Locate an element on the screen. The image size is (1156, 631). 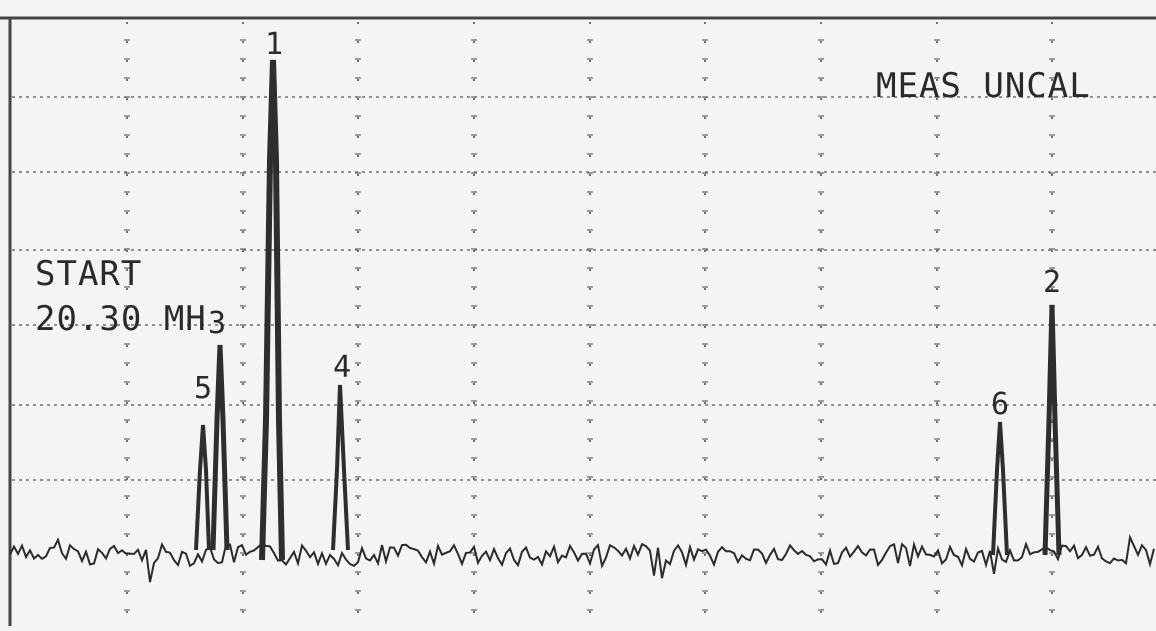
status-annotation: MEAS UNCAL is located at coordinates (983, 86).